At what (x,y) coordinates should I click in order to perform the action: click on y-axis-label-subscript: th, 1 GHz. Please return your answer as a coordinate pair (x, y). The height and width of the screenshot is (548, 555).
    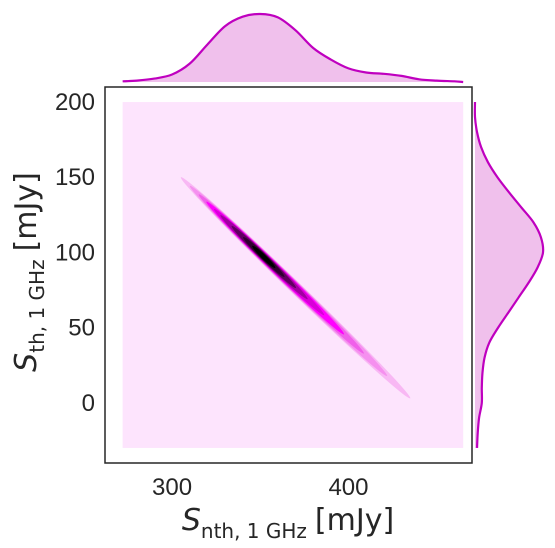
    Looking at the image, I should click on (37, 305).